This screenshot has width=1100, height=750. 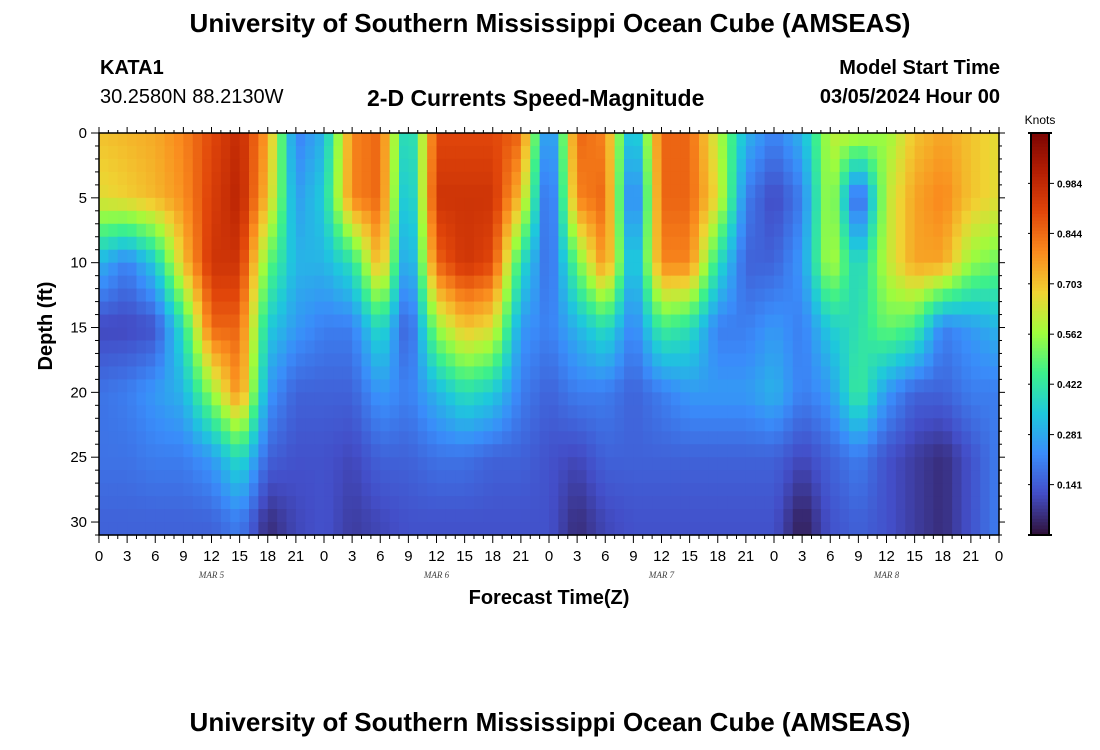 What do you see at coordinates (46, 326) in the screenshot?
I see `y-axis-title: Depth (ft)` at bounding box center [46, 326].